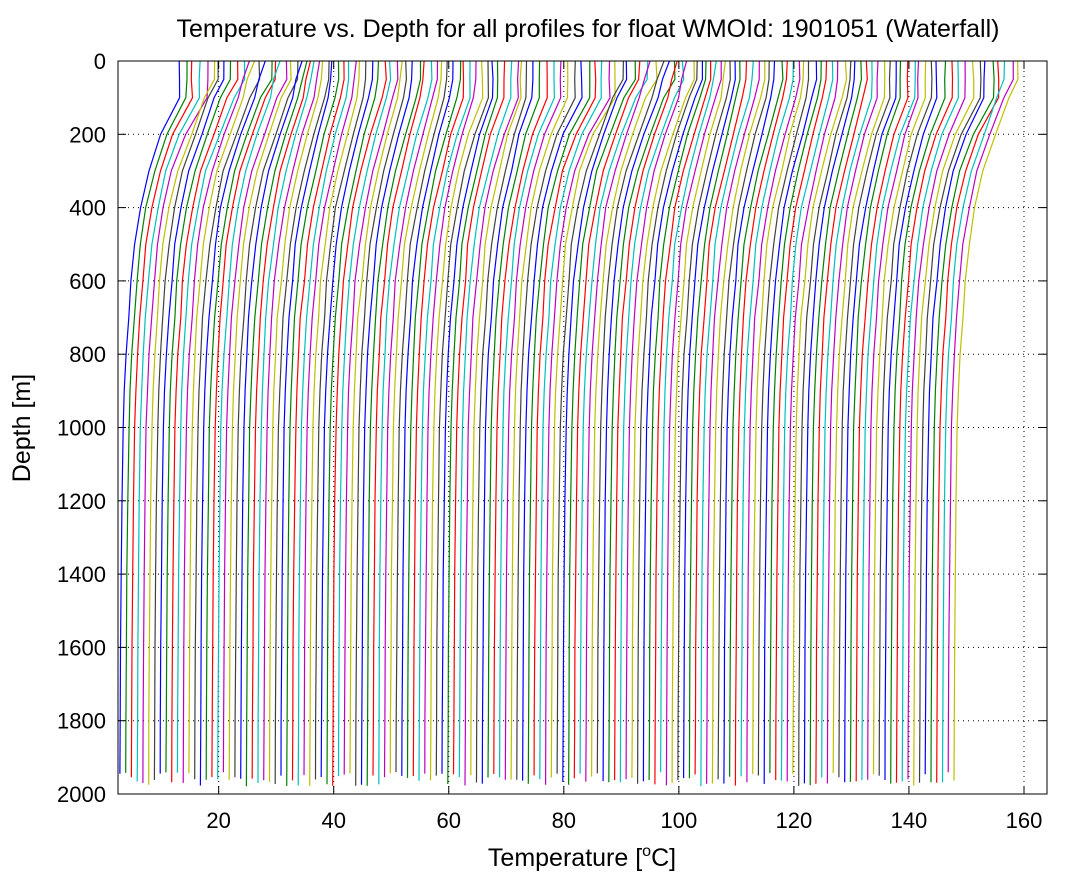 This screenshot has height=879, width=1071. I want to click on x-tick-labels: 20 40 60 80 100 120 140 160, so click(624, 820).